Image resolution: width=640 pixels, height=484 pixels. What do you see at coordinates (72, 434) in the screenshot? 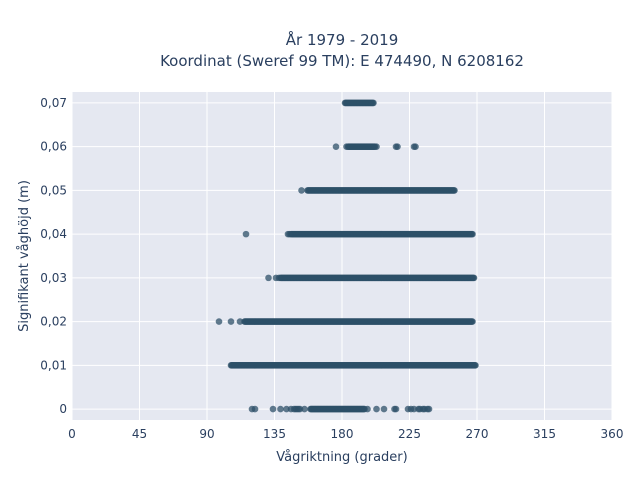
I see `x-tick-label: 0` at bounding box center [72, 434].